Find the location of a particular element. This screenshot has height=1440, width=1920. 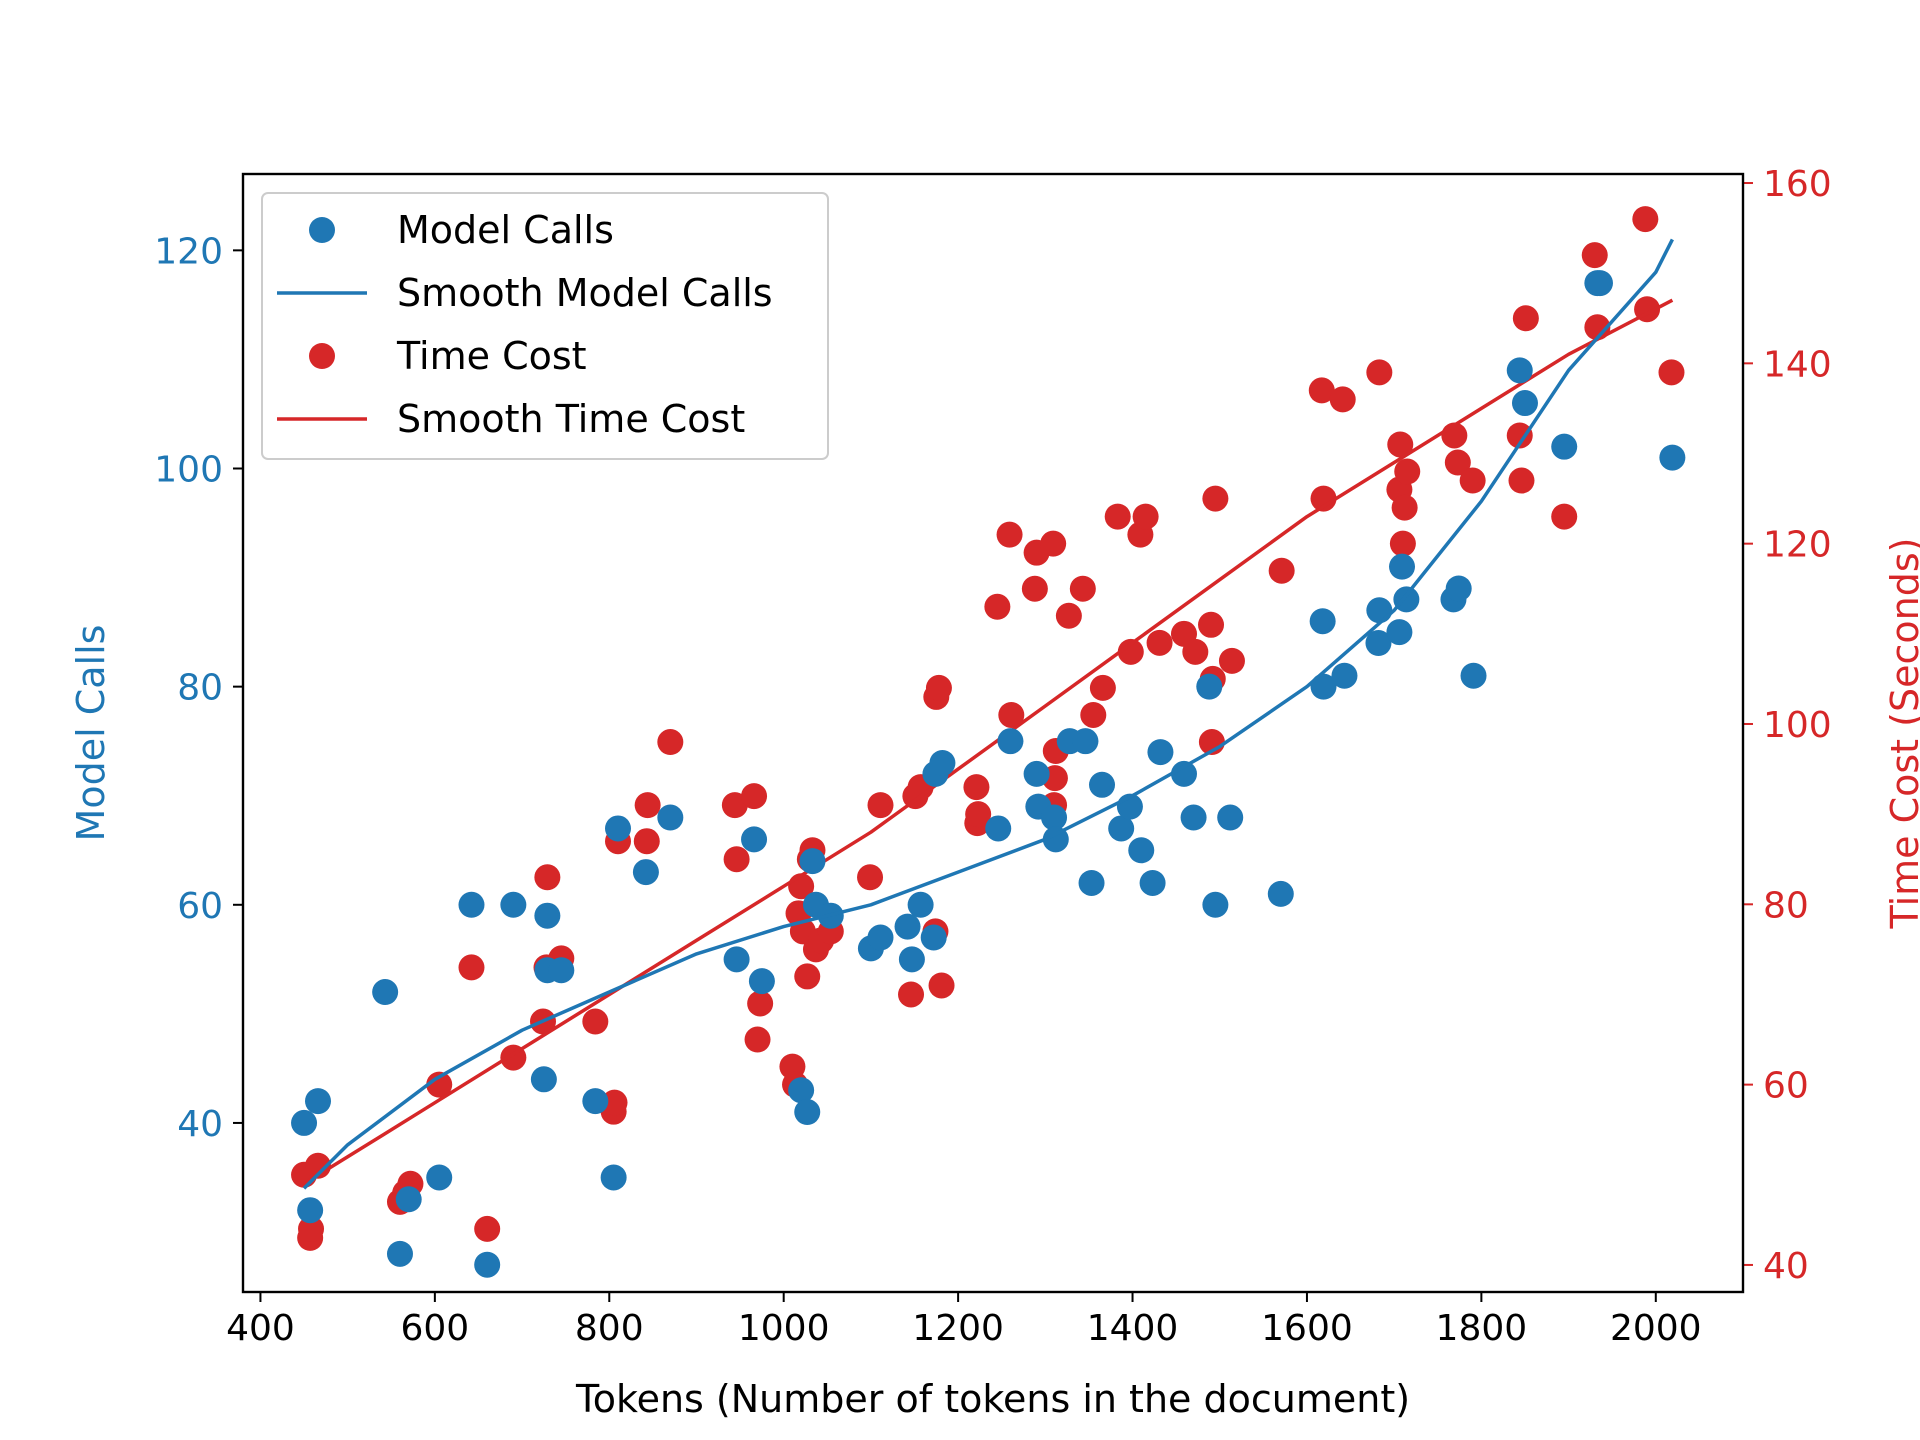

y-left-tick-label: 80 is located at coordinates (200, 688).